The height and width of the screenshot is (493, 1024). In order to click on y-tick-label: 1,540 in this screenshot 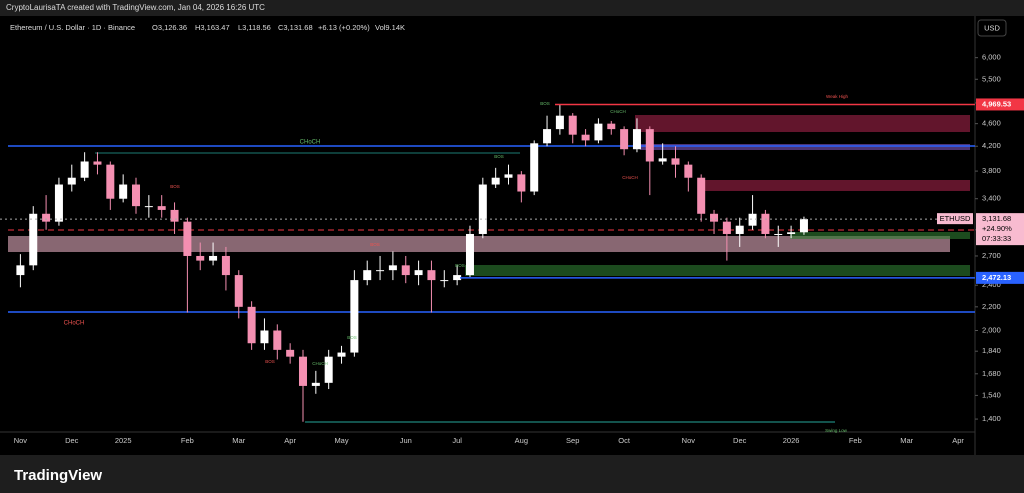, I will do `click(991, 394)`.